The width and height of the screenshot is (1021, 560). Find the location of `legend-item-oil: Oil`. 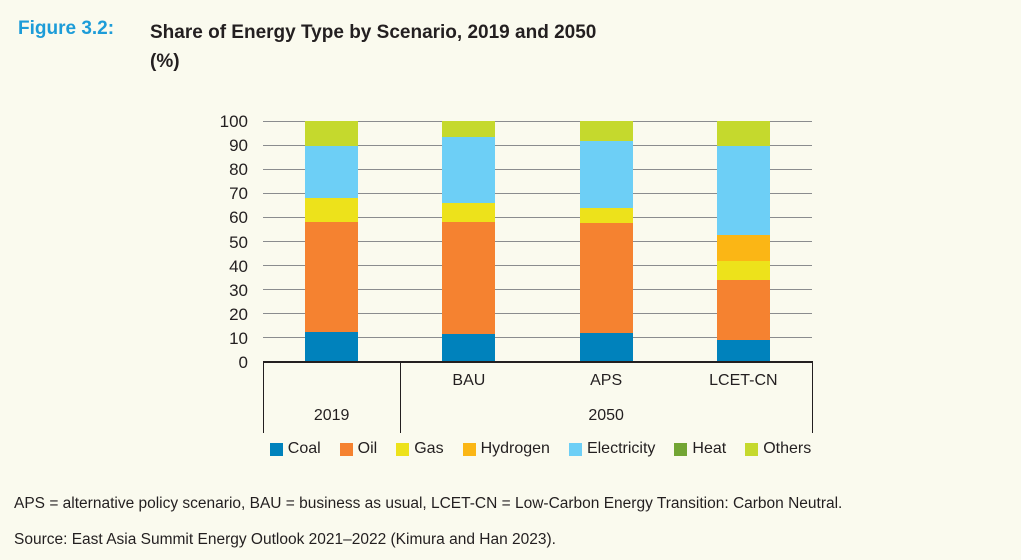

legend-item-oil: Oil is located at coordinates (358, 449).